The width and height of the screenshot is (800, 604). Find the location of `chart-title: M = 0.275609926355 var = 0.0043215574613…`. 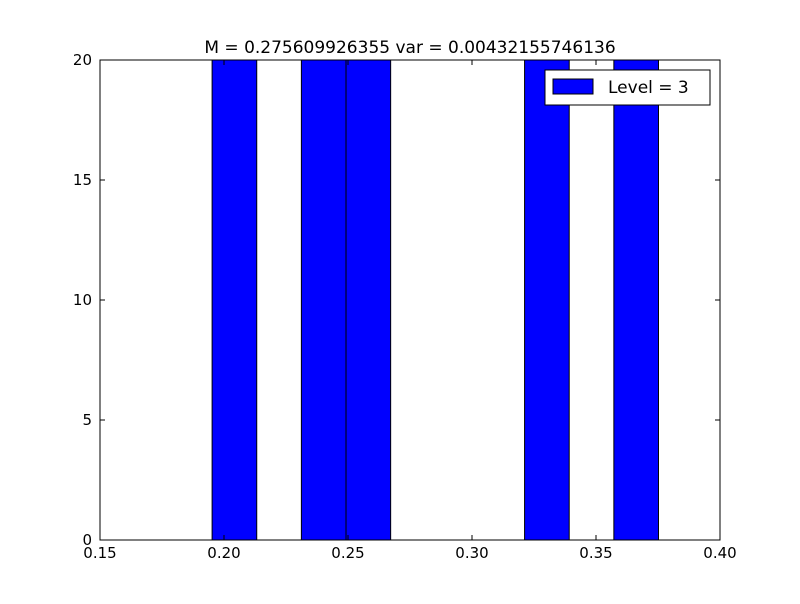

chart-title: M = 0.275609926355 var = 0.0043215574613… is located at coordinates (409, 48).